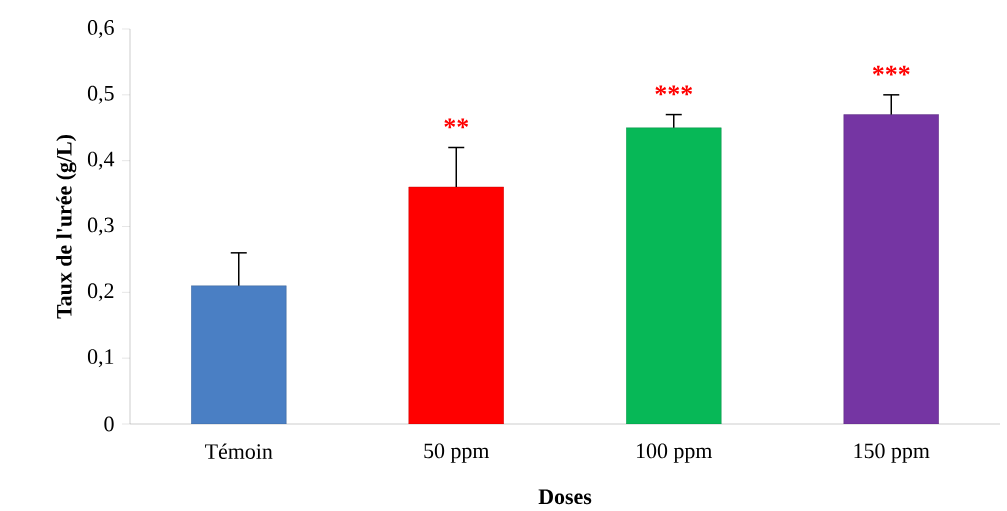 This screenshot has height=511, width=1007. Describe the element at coordinates (457, 453) in the screenshot. I see `x-tick-label: 50 ppm` at that location.